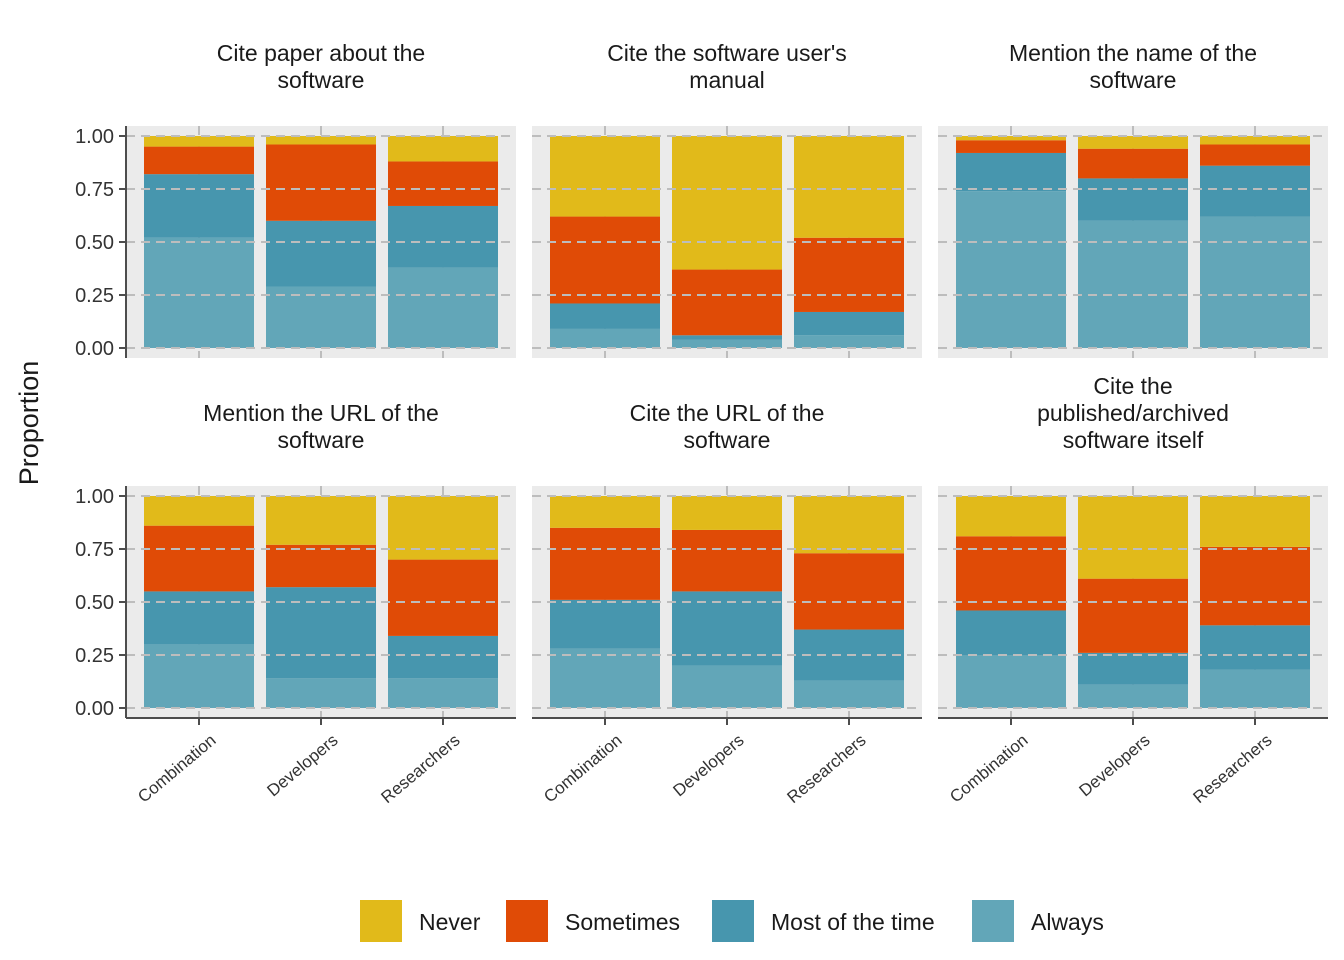 The image size is (1344, 960). Describe the element at coordinates (1067, 922) in the screenshot. I see `legend-label: Always` at that location.